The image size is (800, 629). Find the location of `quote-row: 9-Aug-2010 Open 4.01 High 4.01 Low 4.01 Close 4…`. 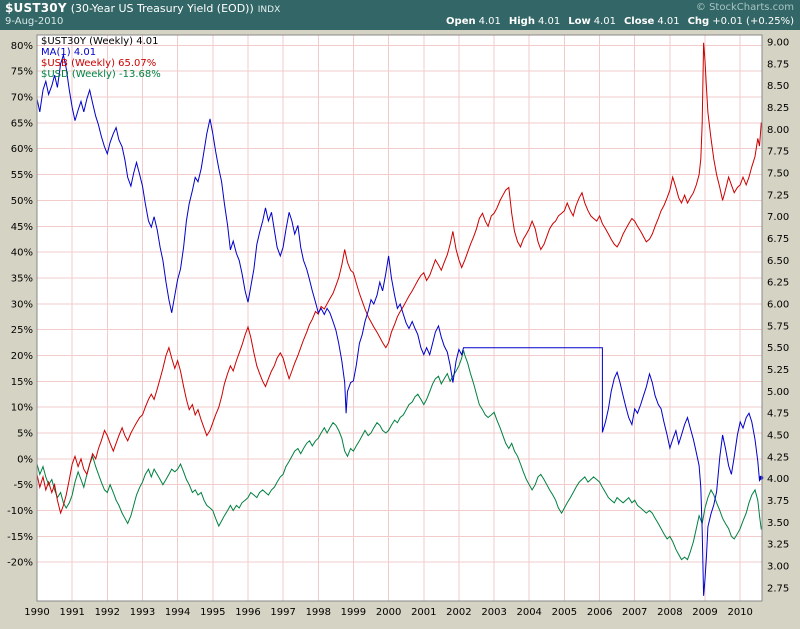

quote-row: 9-Aug-2010 Open 4.01 High 4.01 Low 4.01 Close 4… is located at coordinates (399, 22).